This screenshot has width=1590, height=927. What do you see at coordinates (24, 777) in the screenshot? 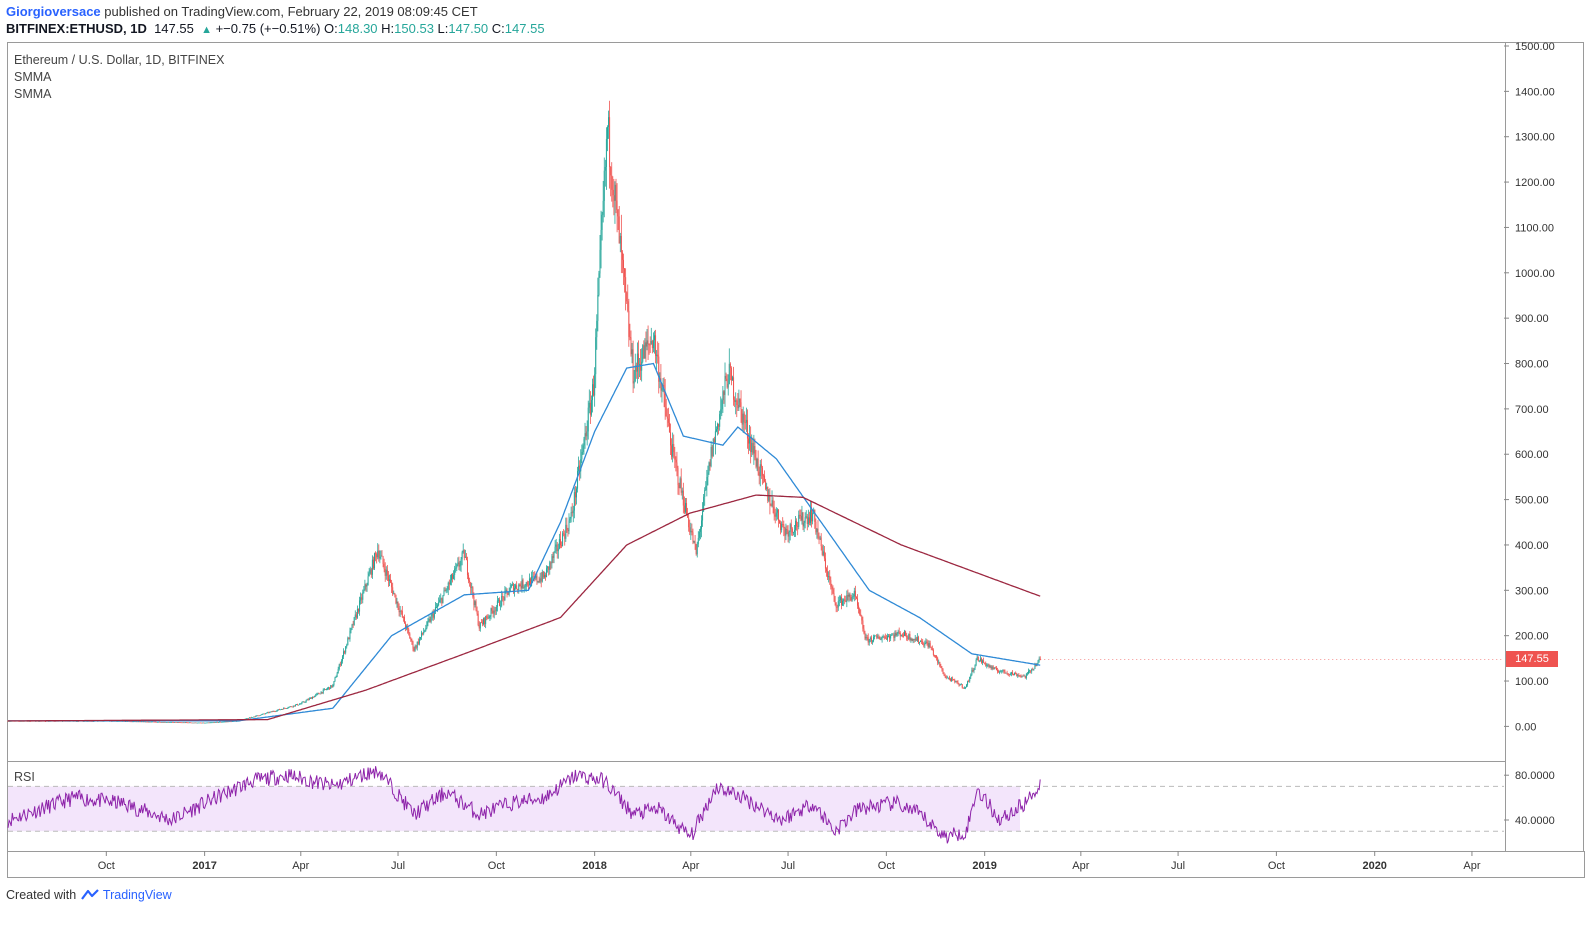
I see `rsi-label: RSI` at bounding box center [24, 777].